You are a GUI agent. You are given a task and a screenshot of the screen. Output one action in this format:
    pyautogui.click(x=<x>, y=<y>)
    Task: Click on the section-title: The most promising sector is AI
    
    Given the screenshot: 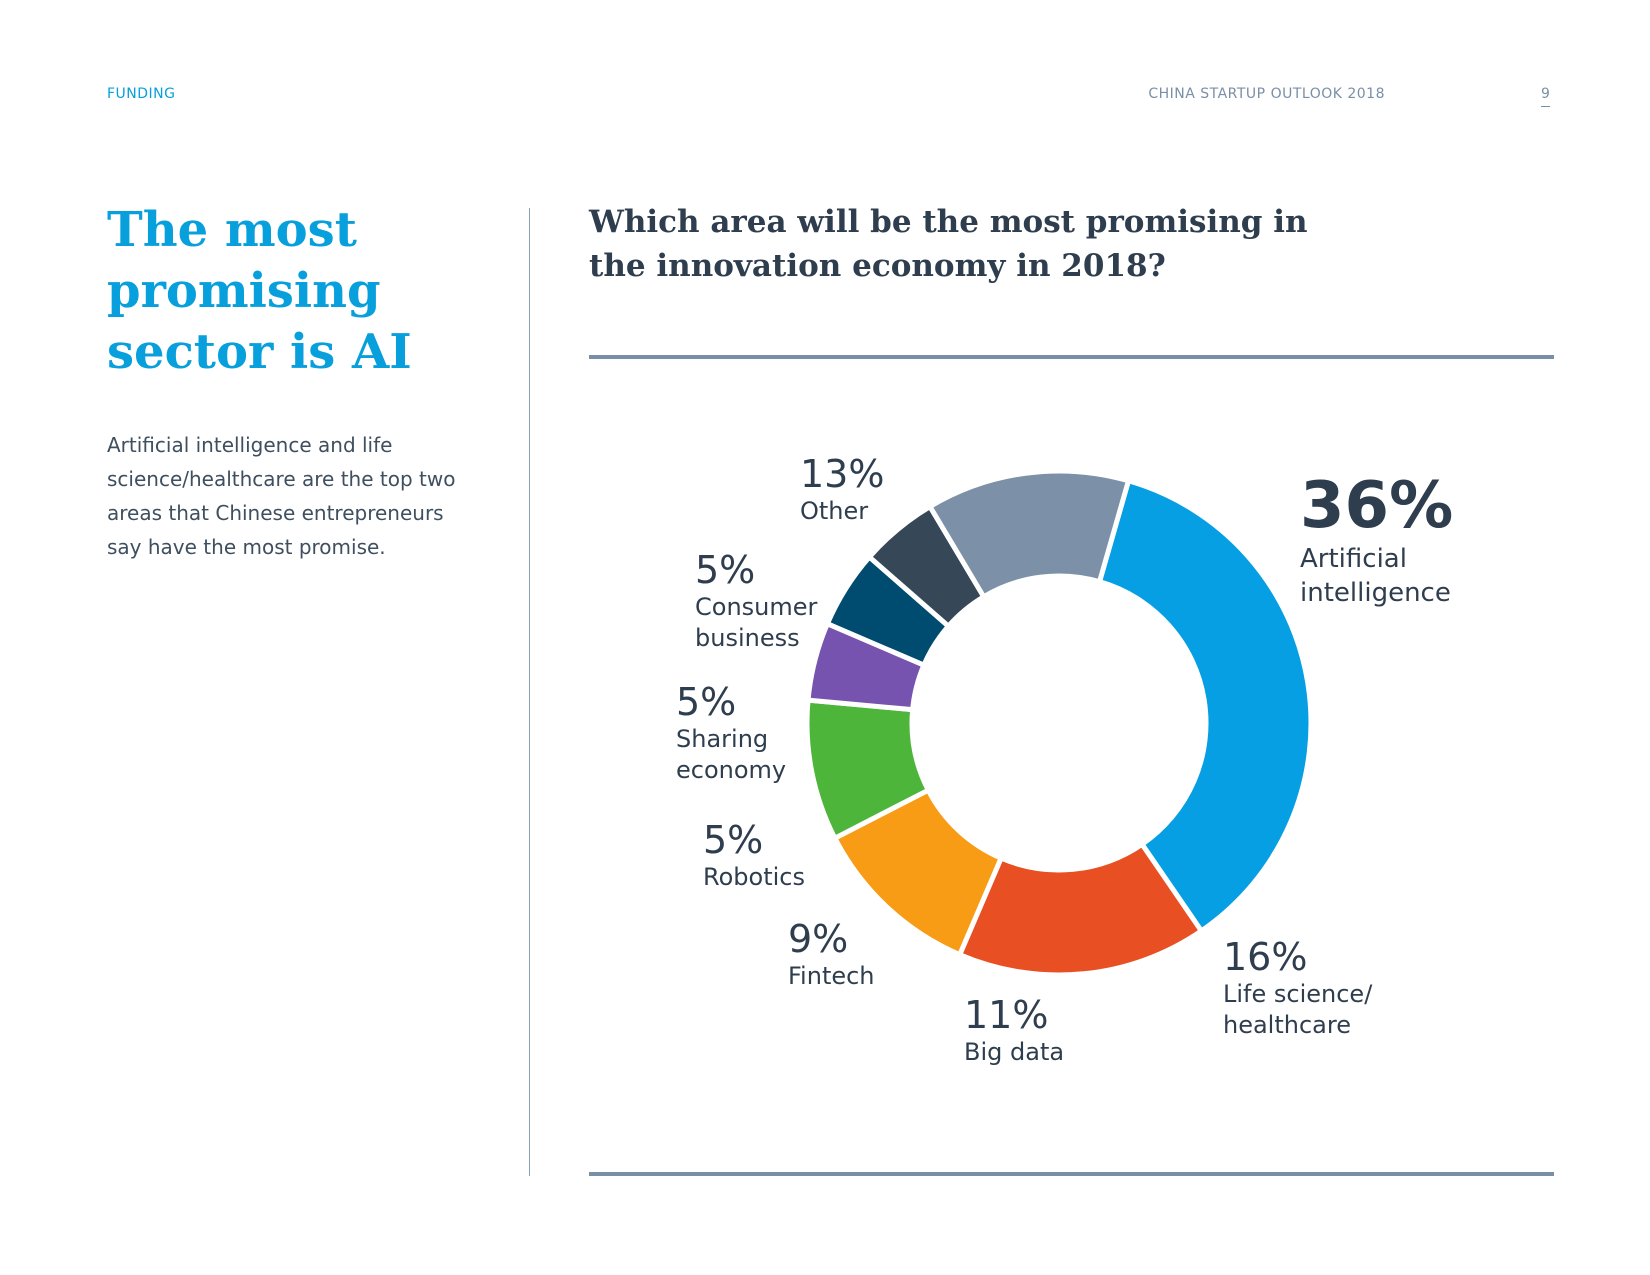 What is the action you would take?
    pyautogui.click(x=259, y=291)
    